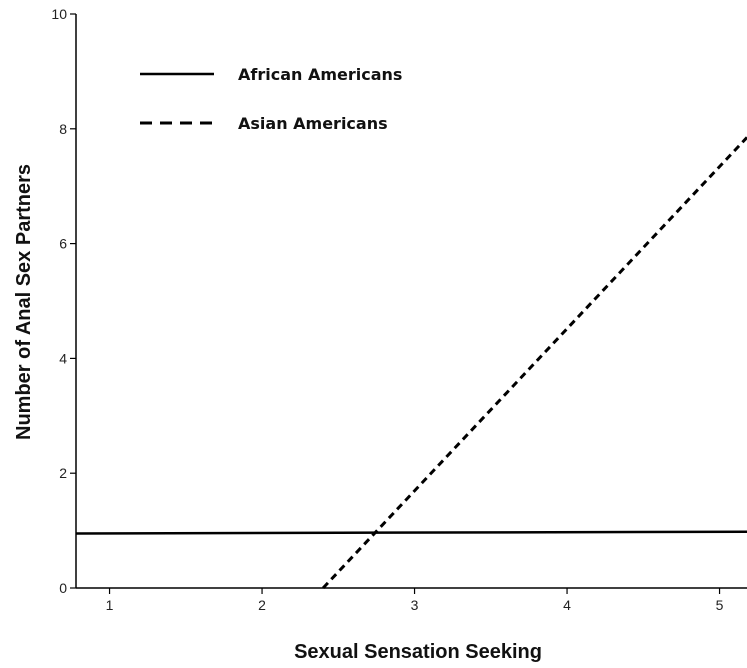  I want to click on series-line-african-americans, so click(411, 532).